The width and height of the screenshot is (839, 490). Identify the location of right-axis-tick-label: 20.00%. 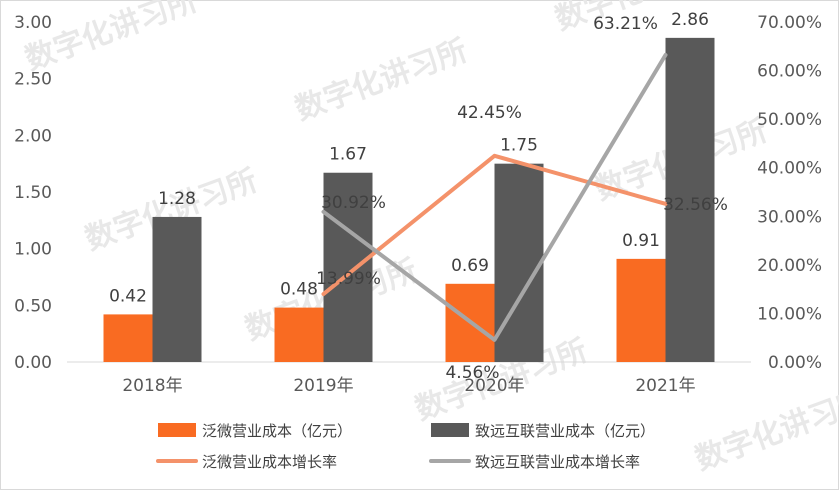
(789, 266).